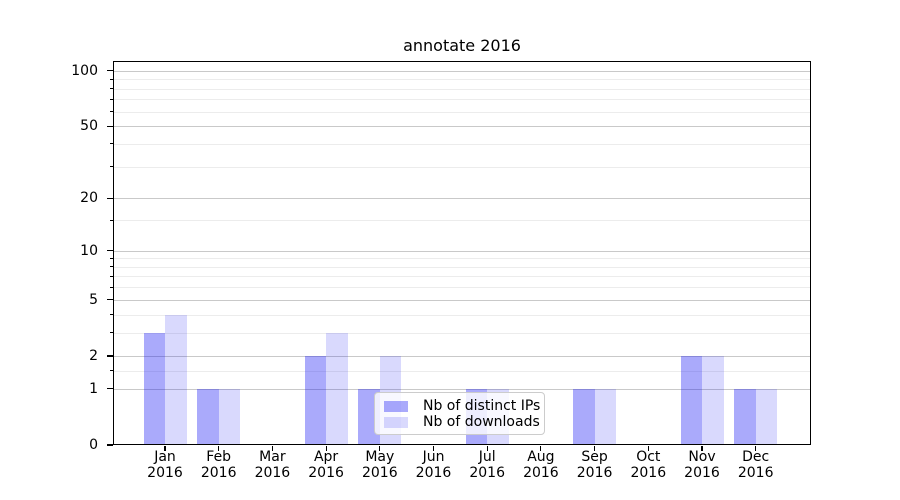 Image resolution: width=900 pixels, height=500 pixels. Describe the element at coordinates (396, 406) in the screenshot. I see `legend-swatch-distinct-ips` at that location.